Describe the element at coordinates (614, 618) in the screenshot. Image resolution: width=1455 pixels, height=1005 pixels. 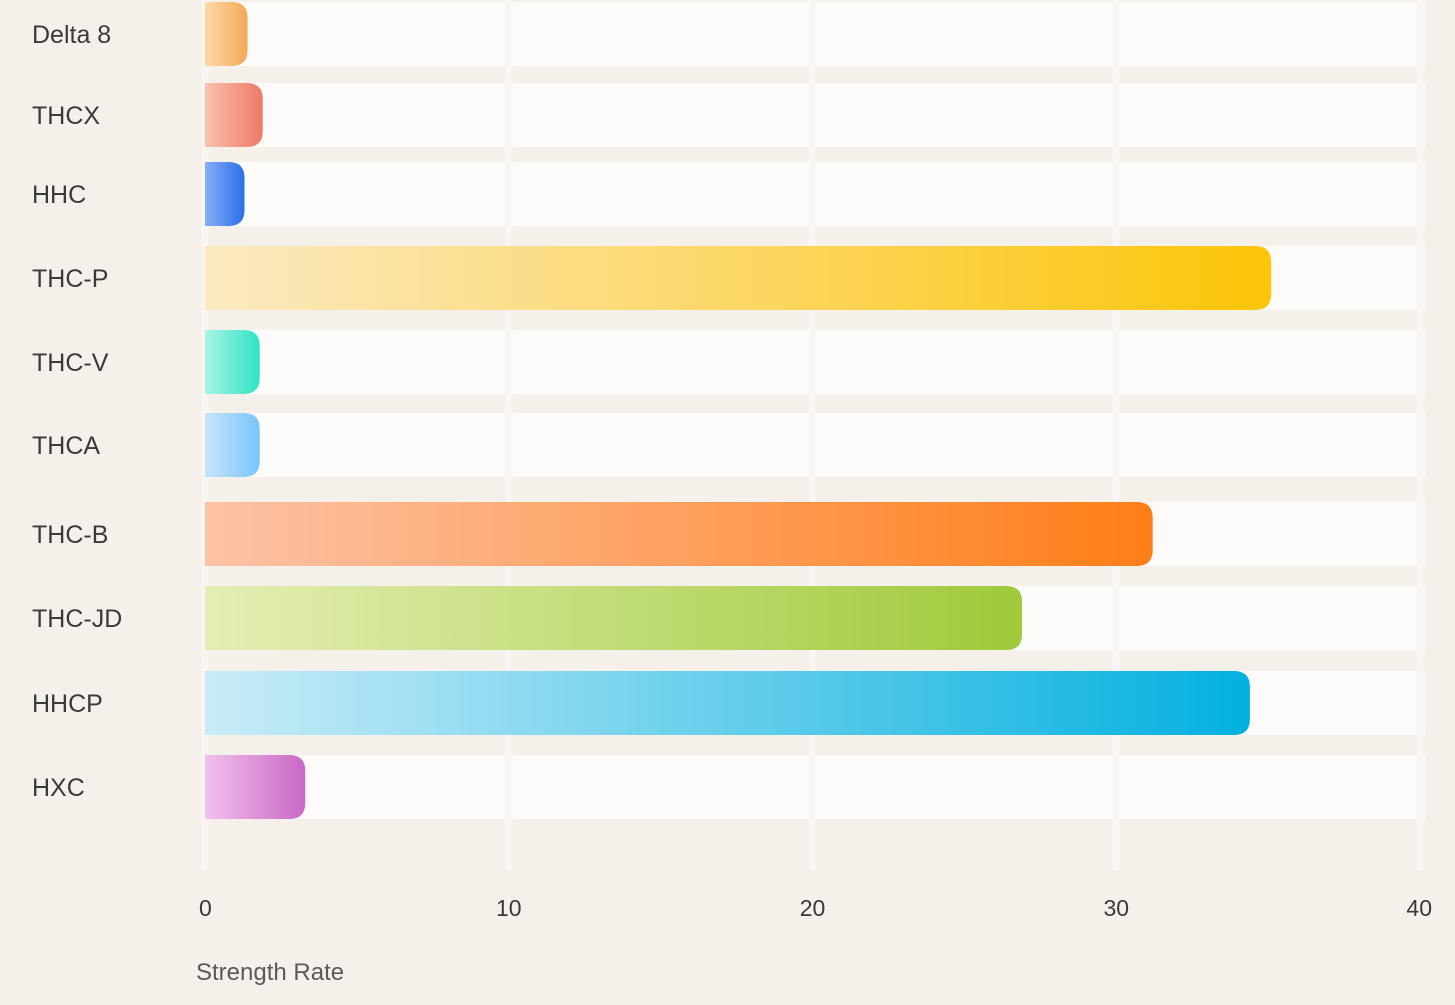
I see `bar-thc-jd` at that location.